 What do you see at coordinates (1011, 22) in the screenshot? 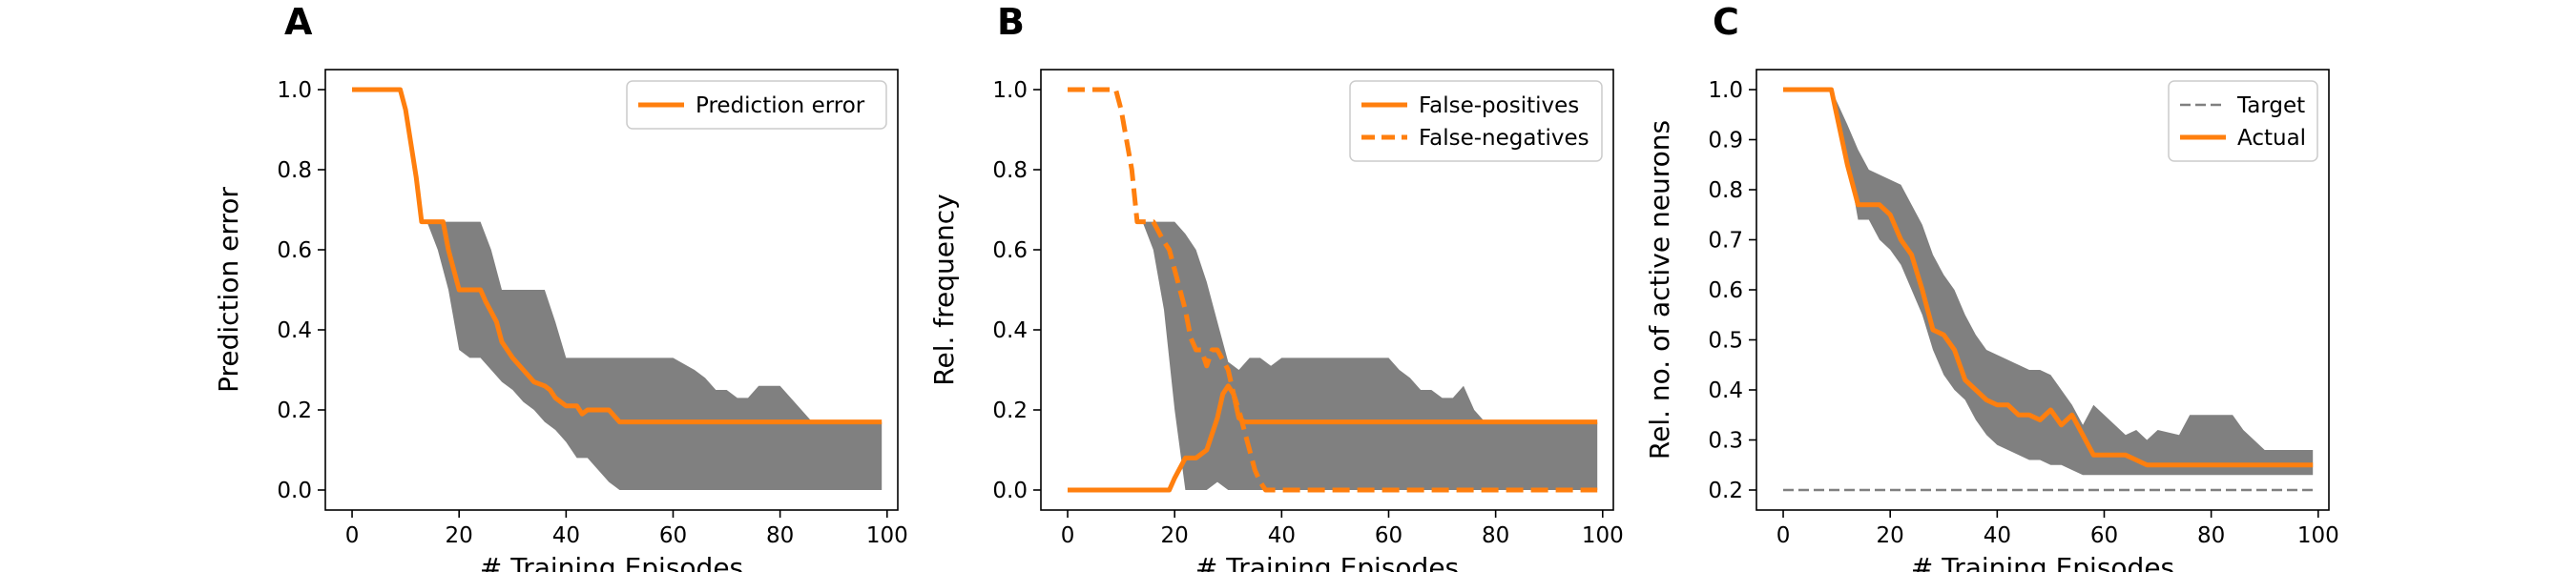
I see `panel-letter-b: B` at bounding box center [1011, 22].